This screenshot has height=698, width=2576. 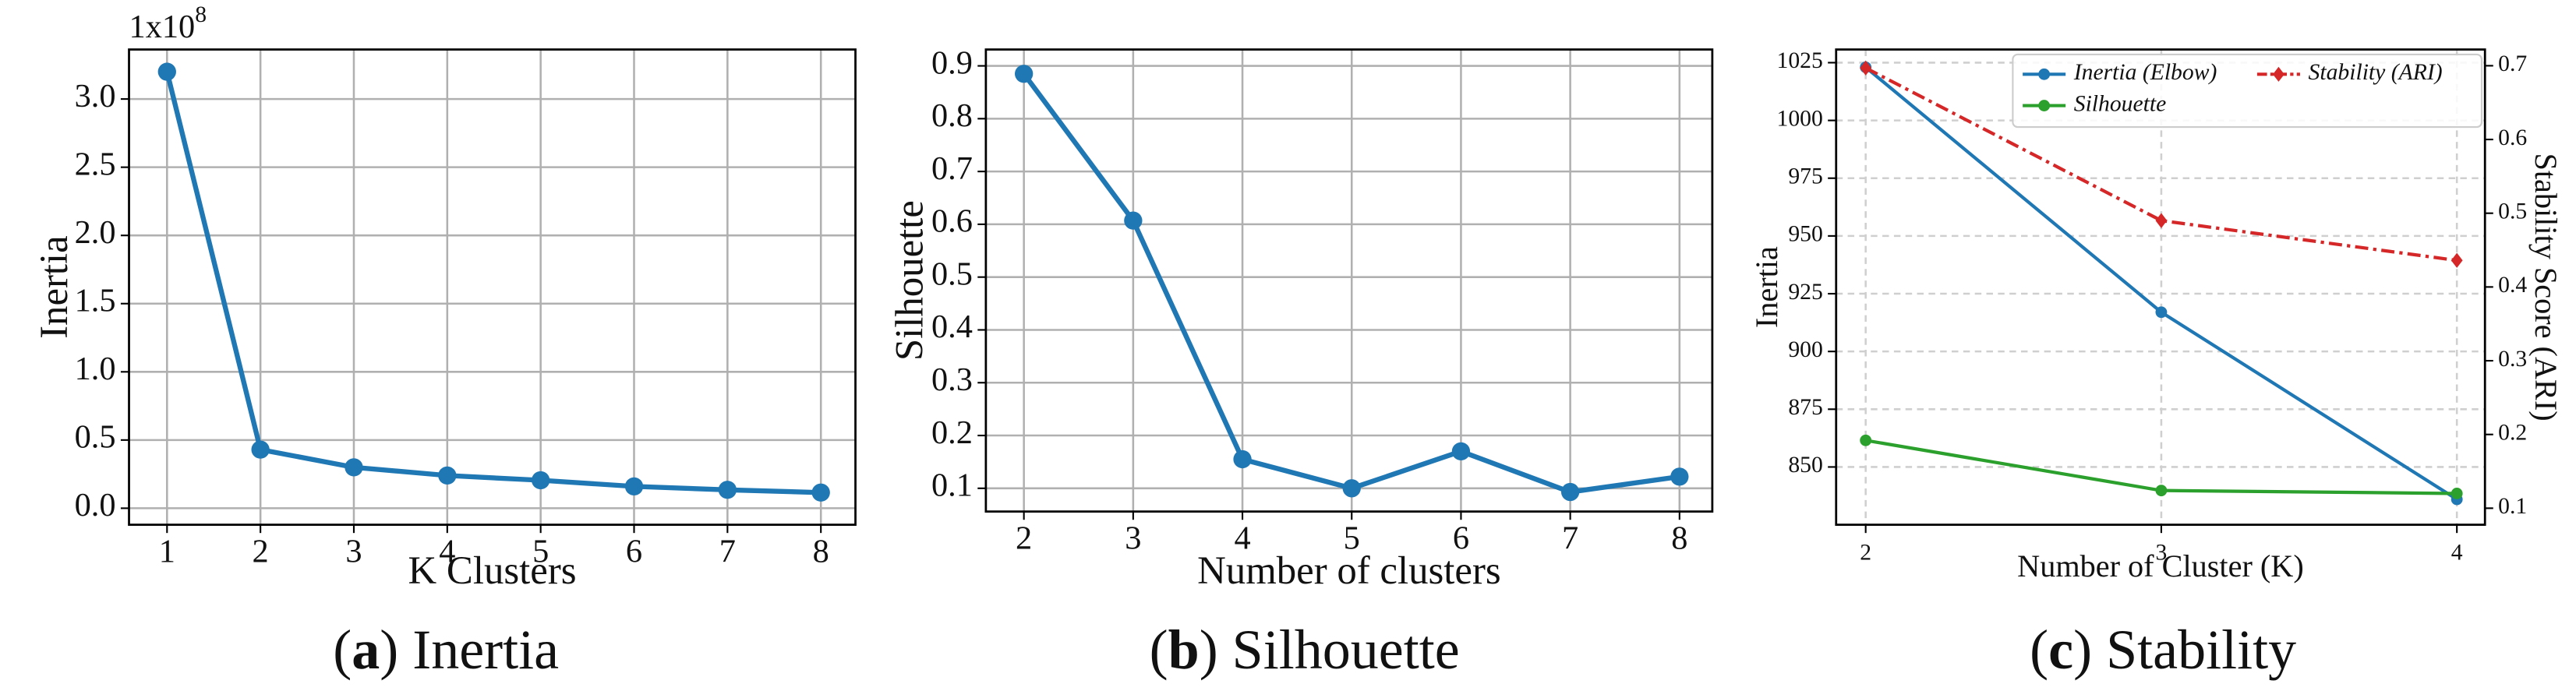 I want to click on caption: (b) Silhouette, so click(x=1305, y=649).